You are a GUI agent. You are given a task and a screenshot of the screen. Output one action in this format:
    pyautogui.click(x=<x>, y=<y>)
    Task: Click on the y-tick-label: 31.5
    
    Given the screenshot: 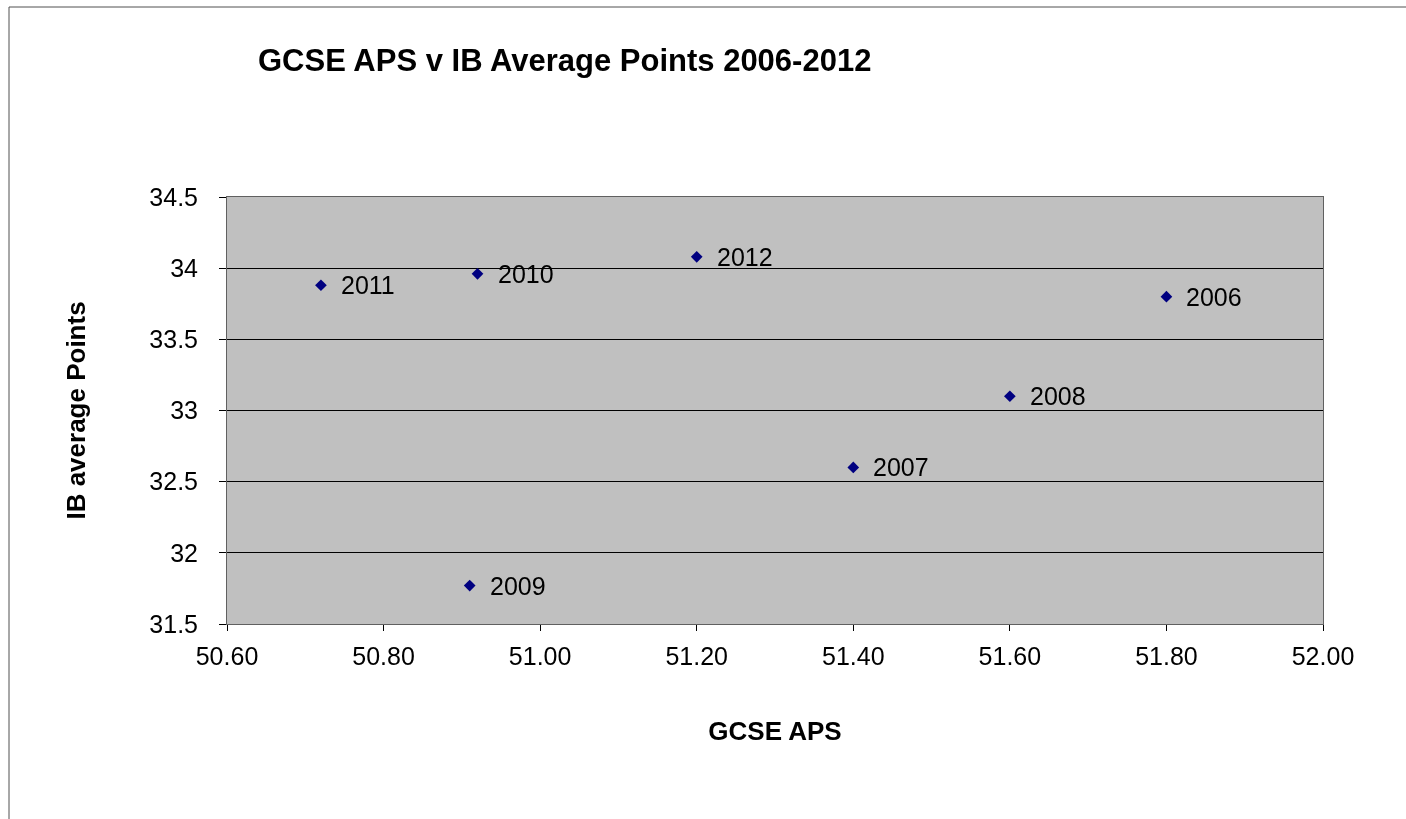 What is the action you would take?
    pyautogui.click(x=173, y=623)
    